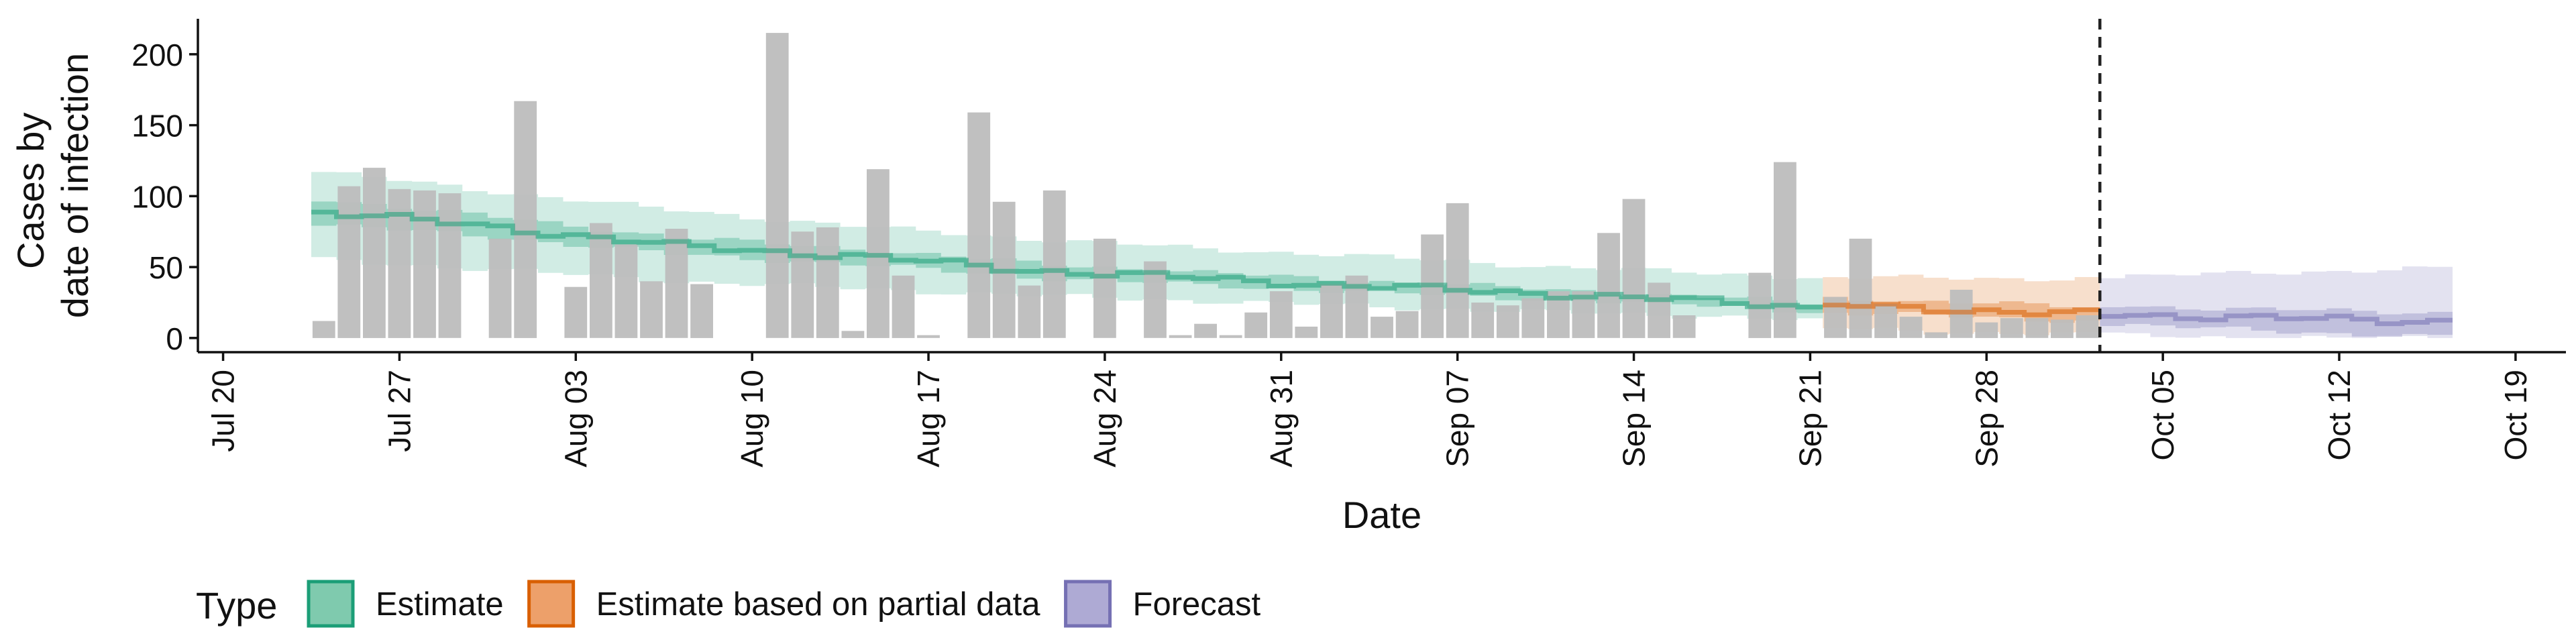 This screenshot has width=2576, height=644. I want to click on x-axis-title: Date, so click(1381, 515).